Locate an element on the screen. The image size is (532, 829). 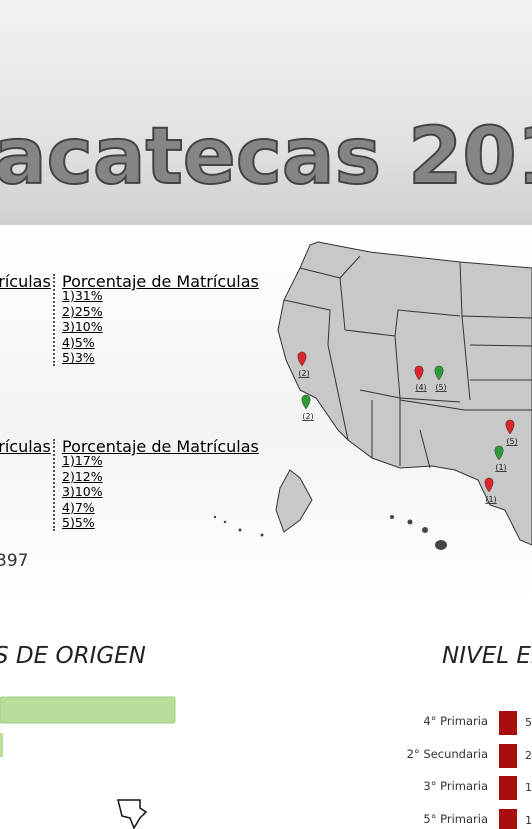
total: 397 is located at coordinates (14, 561).